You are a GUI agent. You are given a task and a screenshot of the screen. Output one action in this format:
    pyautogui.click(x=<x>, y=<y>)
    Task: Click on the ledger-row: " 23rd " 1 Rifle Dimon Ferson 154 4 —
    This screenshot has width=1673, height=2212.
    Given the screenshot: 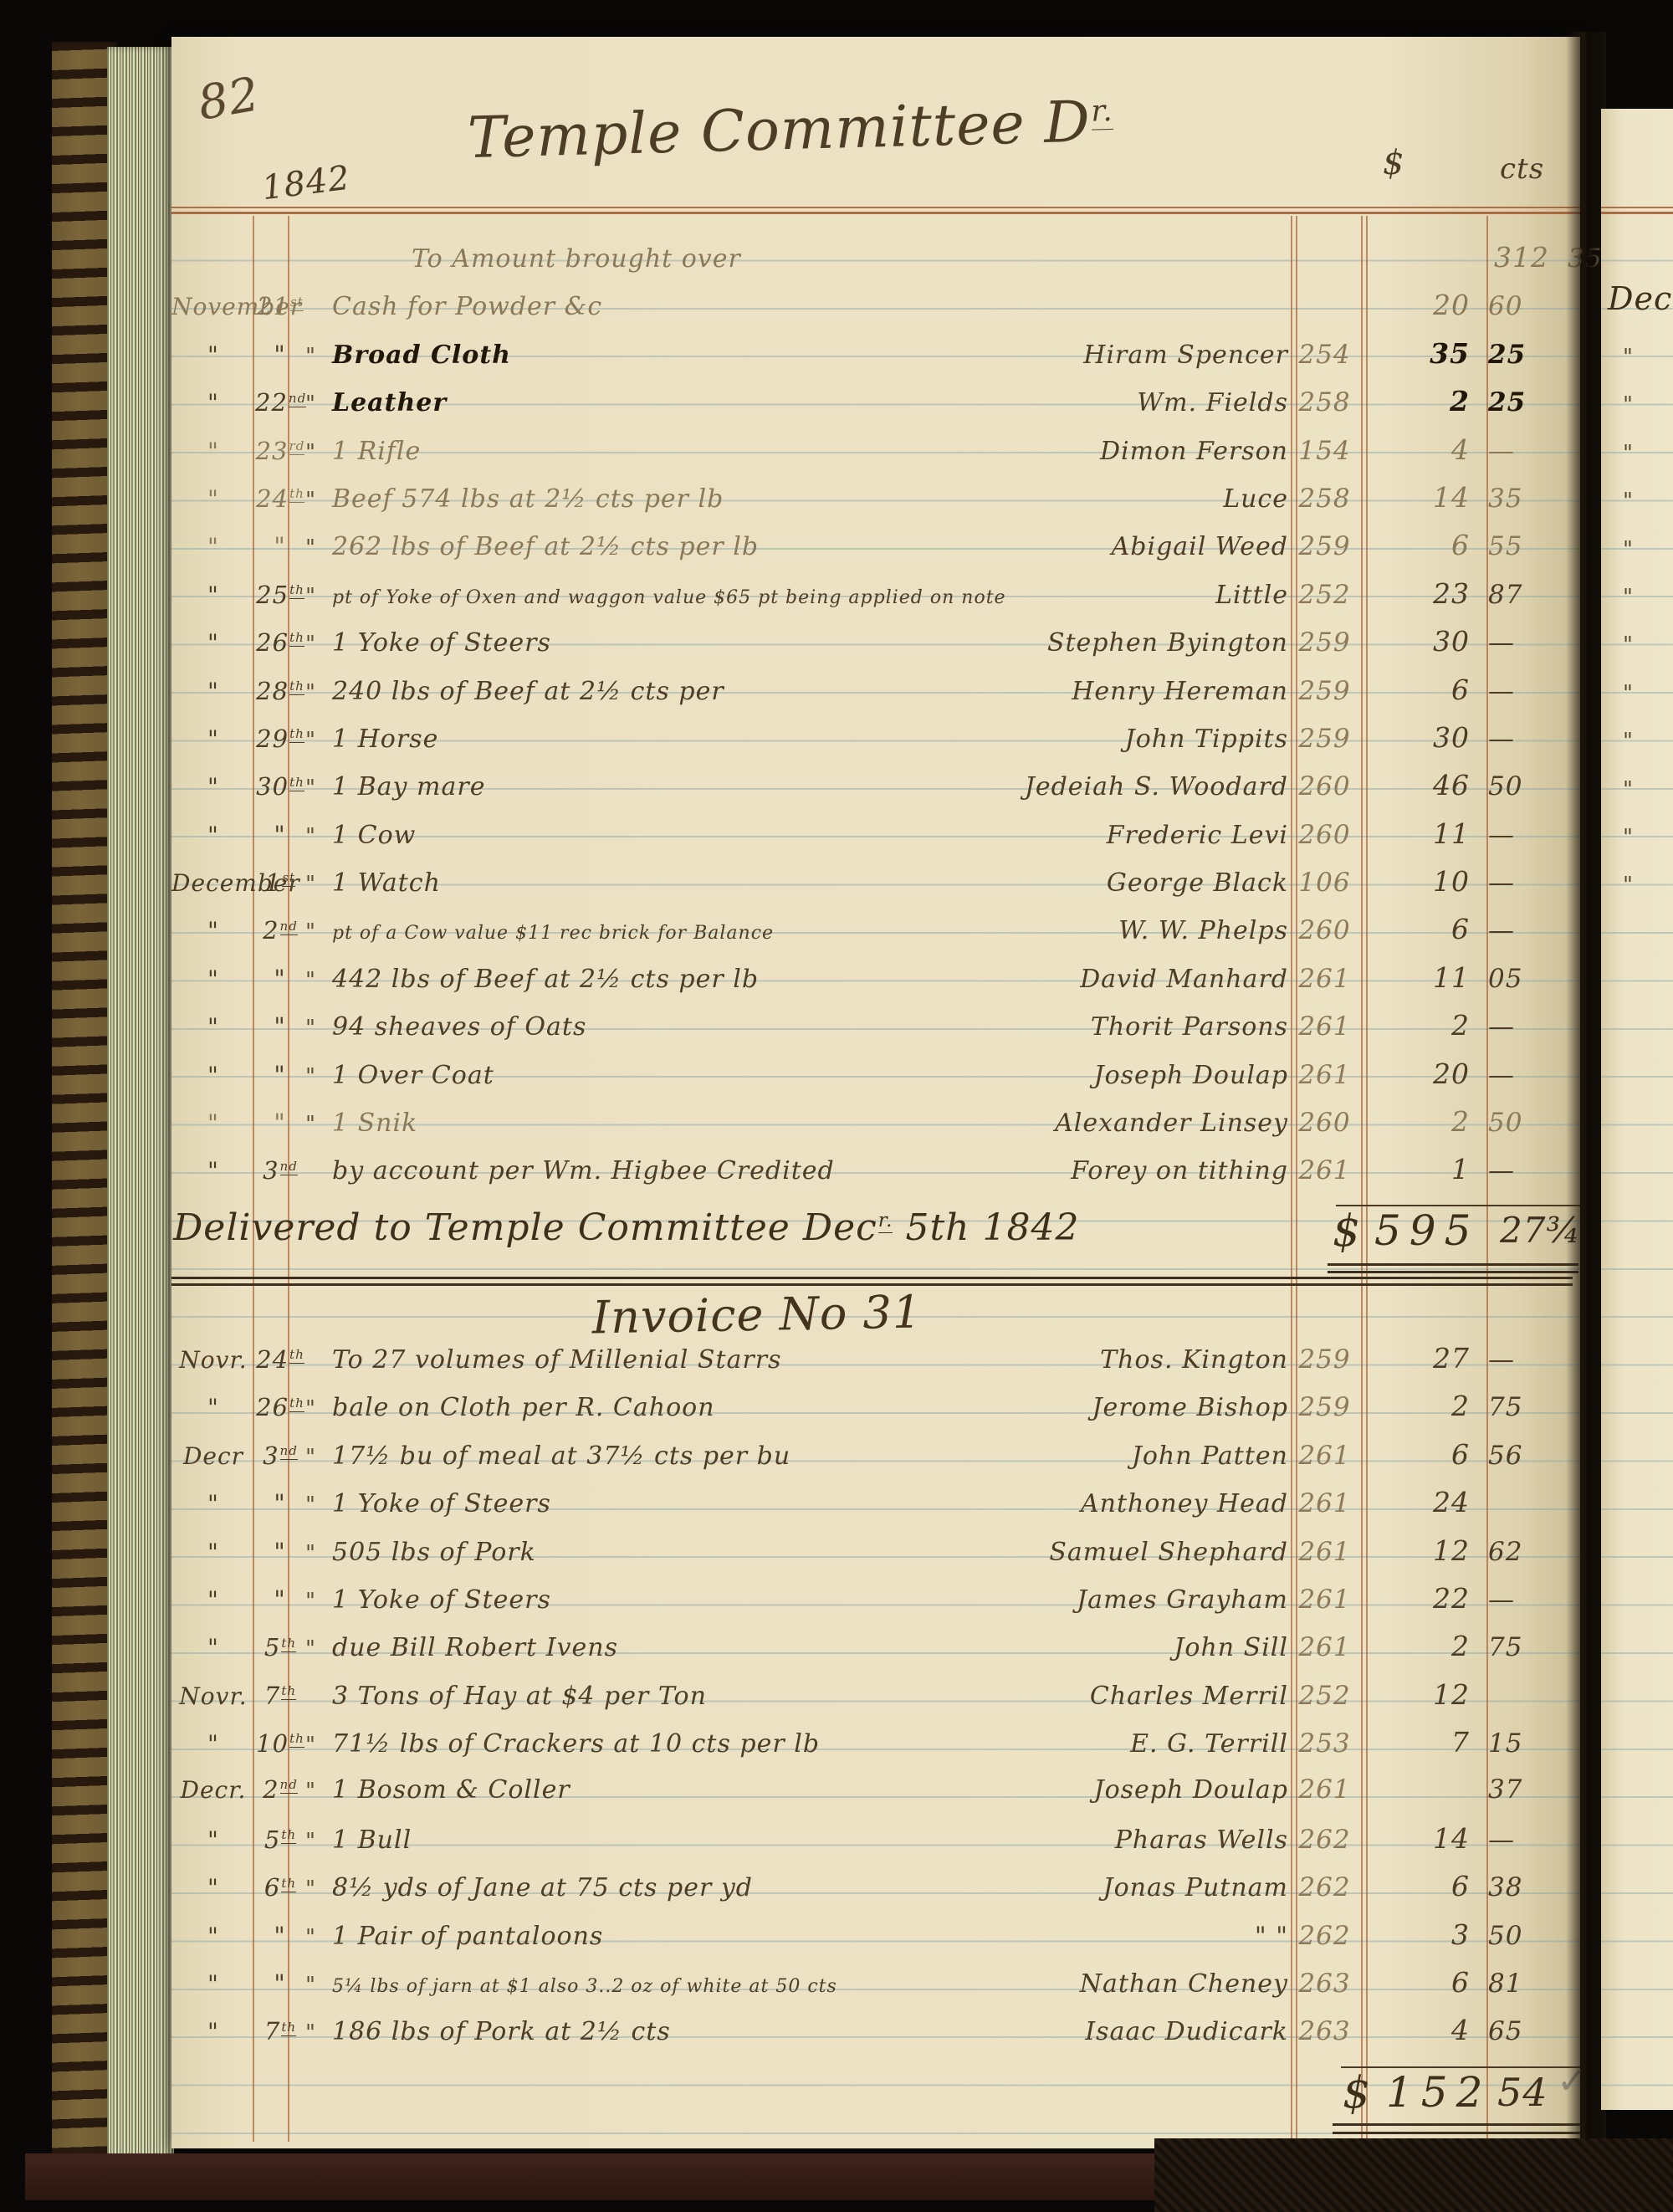 What is the action you would take?
    pyautogui.click(x=876, y=457)
    